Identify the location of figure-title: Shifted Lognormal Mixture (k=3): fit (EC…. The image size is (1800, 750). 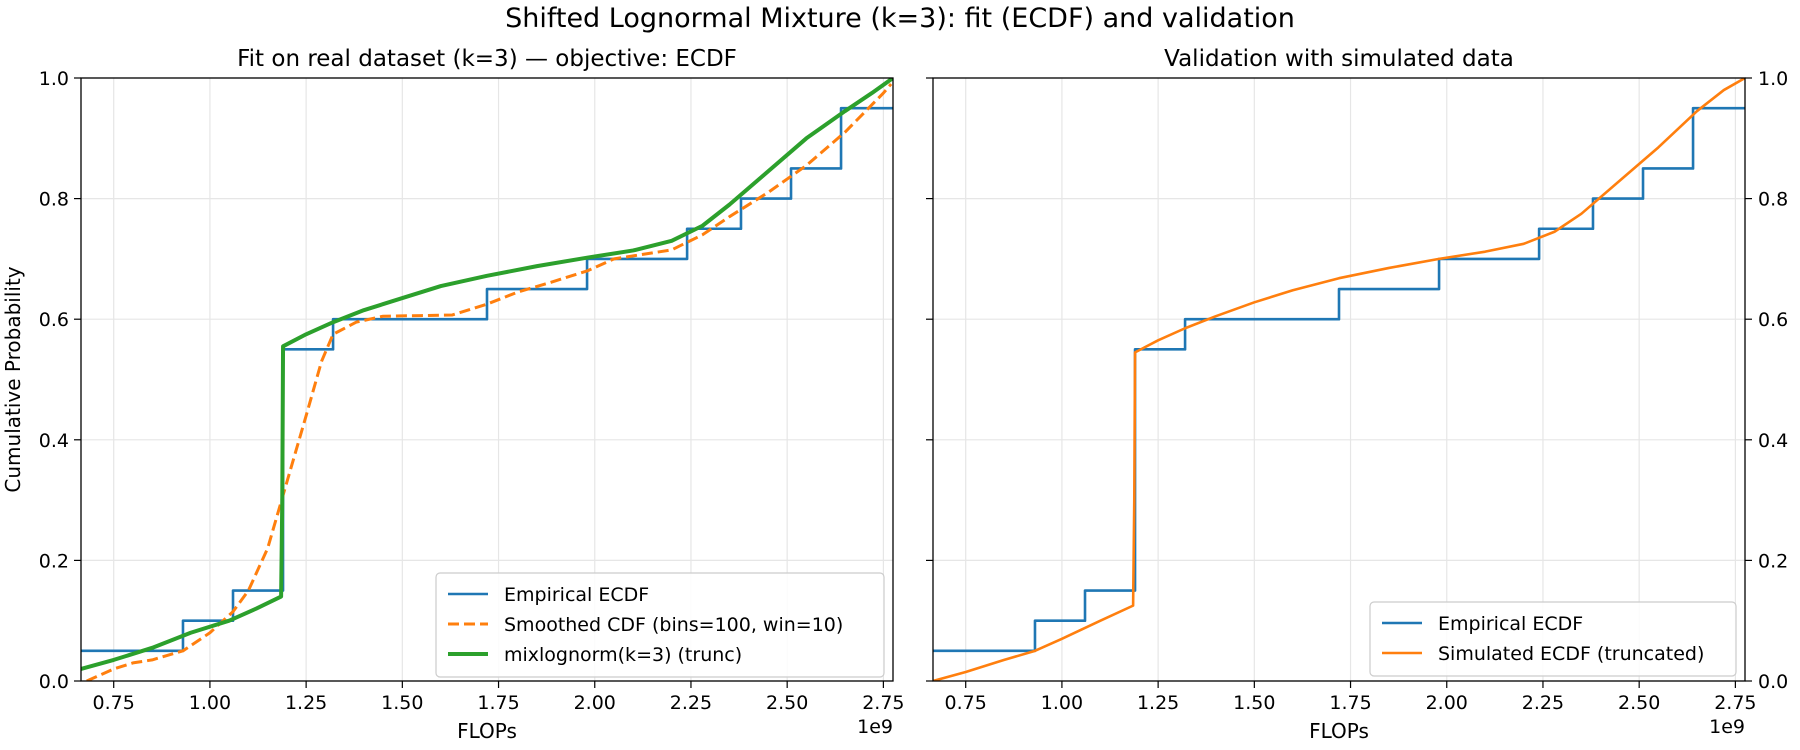
(900, 18).